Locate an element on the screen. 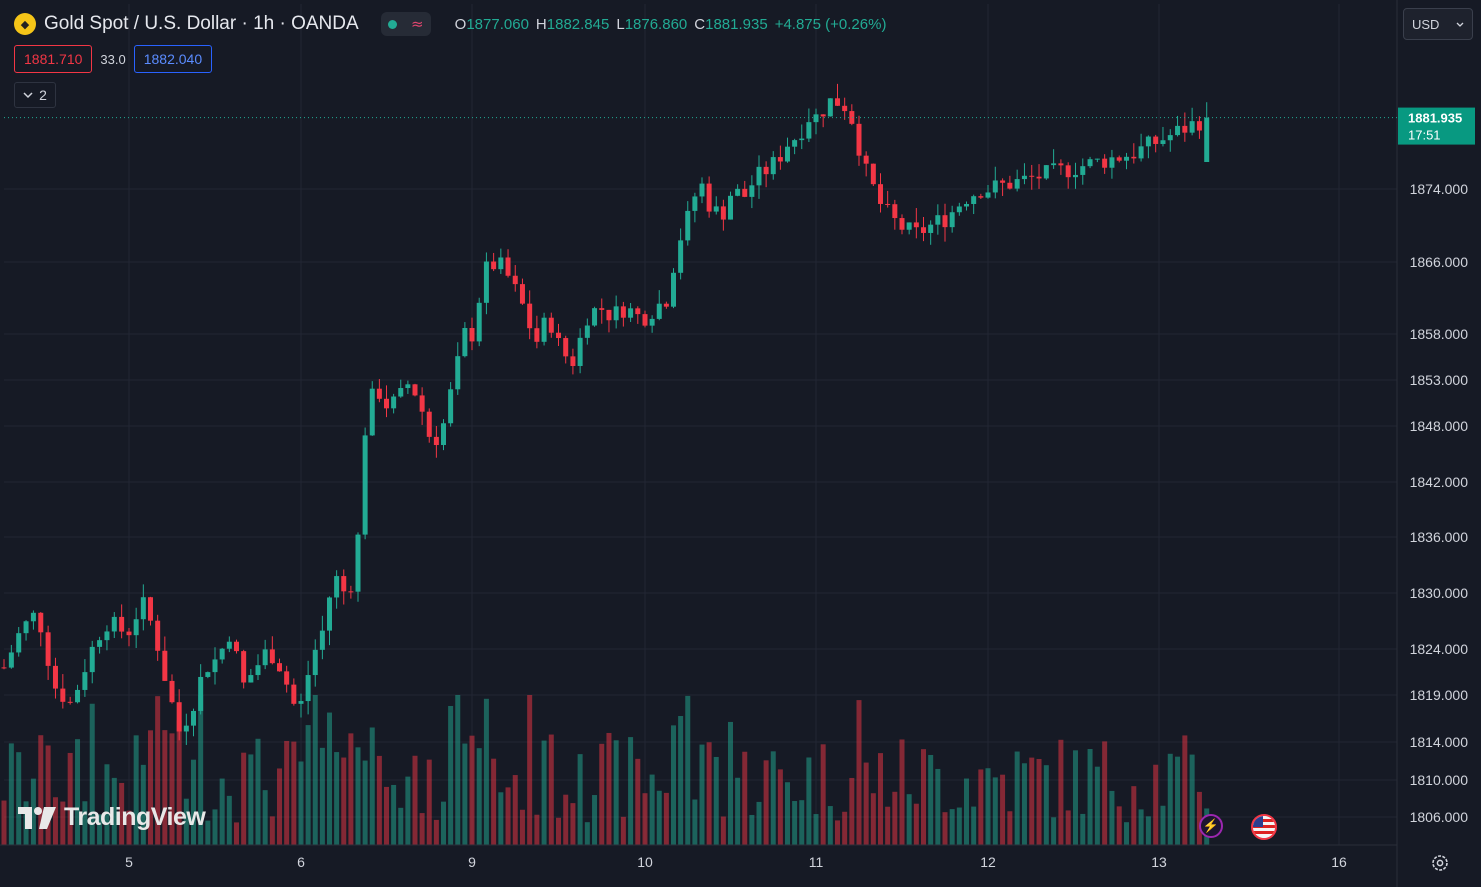  settings-gear-icon is located at coordinates (1440, 863).